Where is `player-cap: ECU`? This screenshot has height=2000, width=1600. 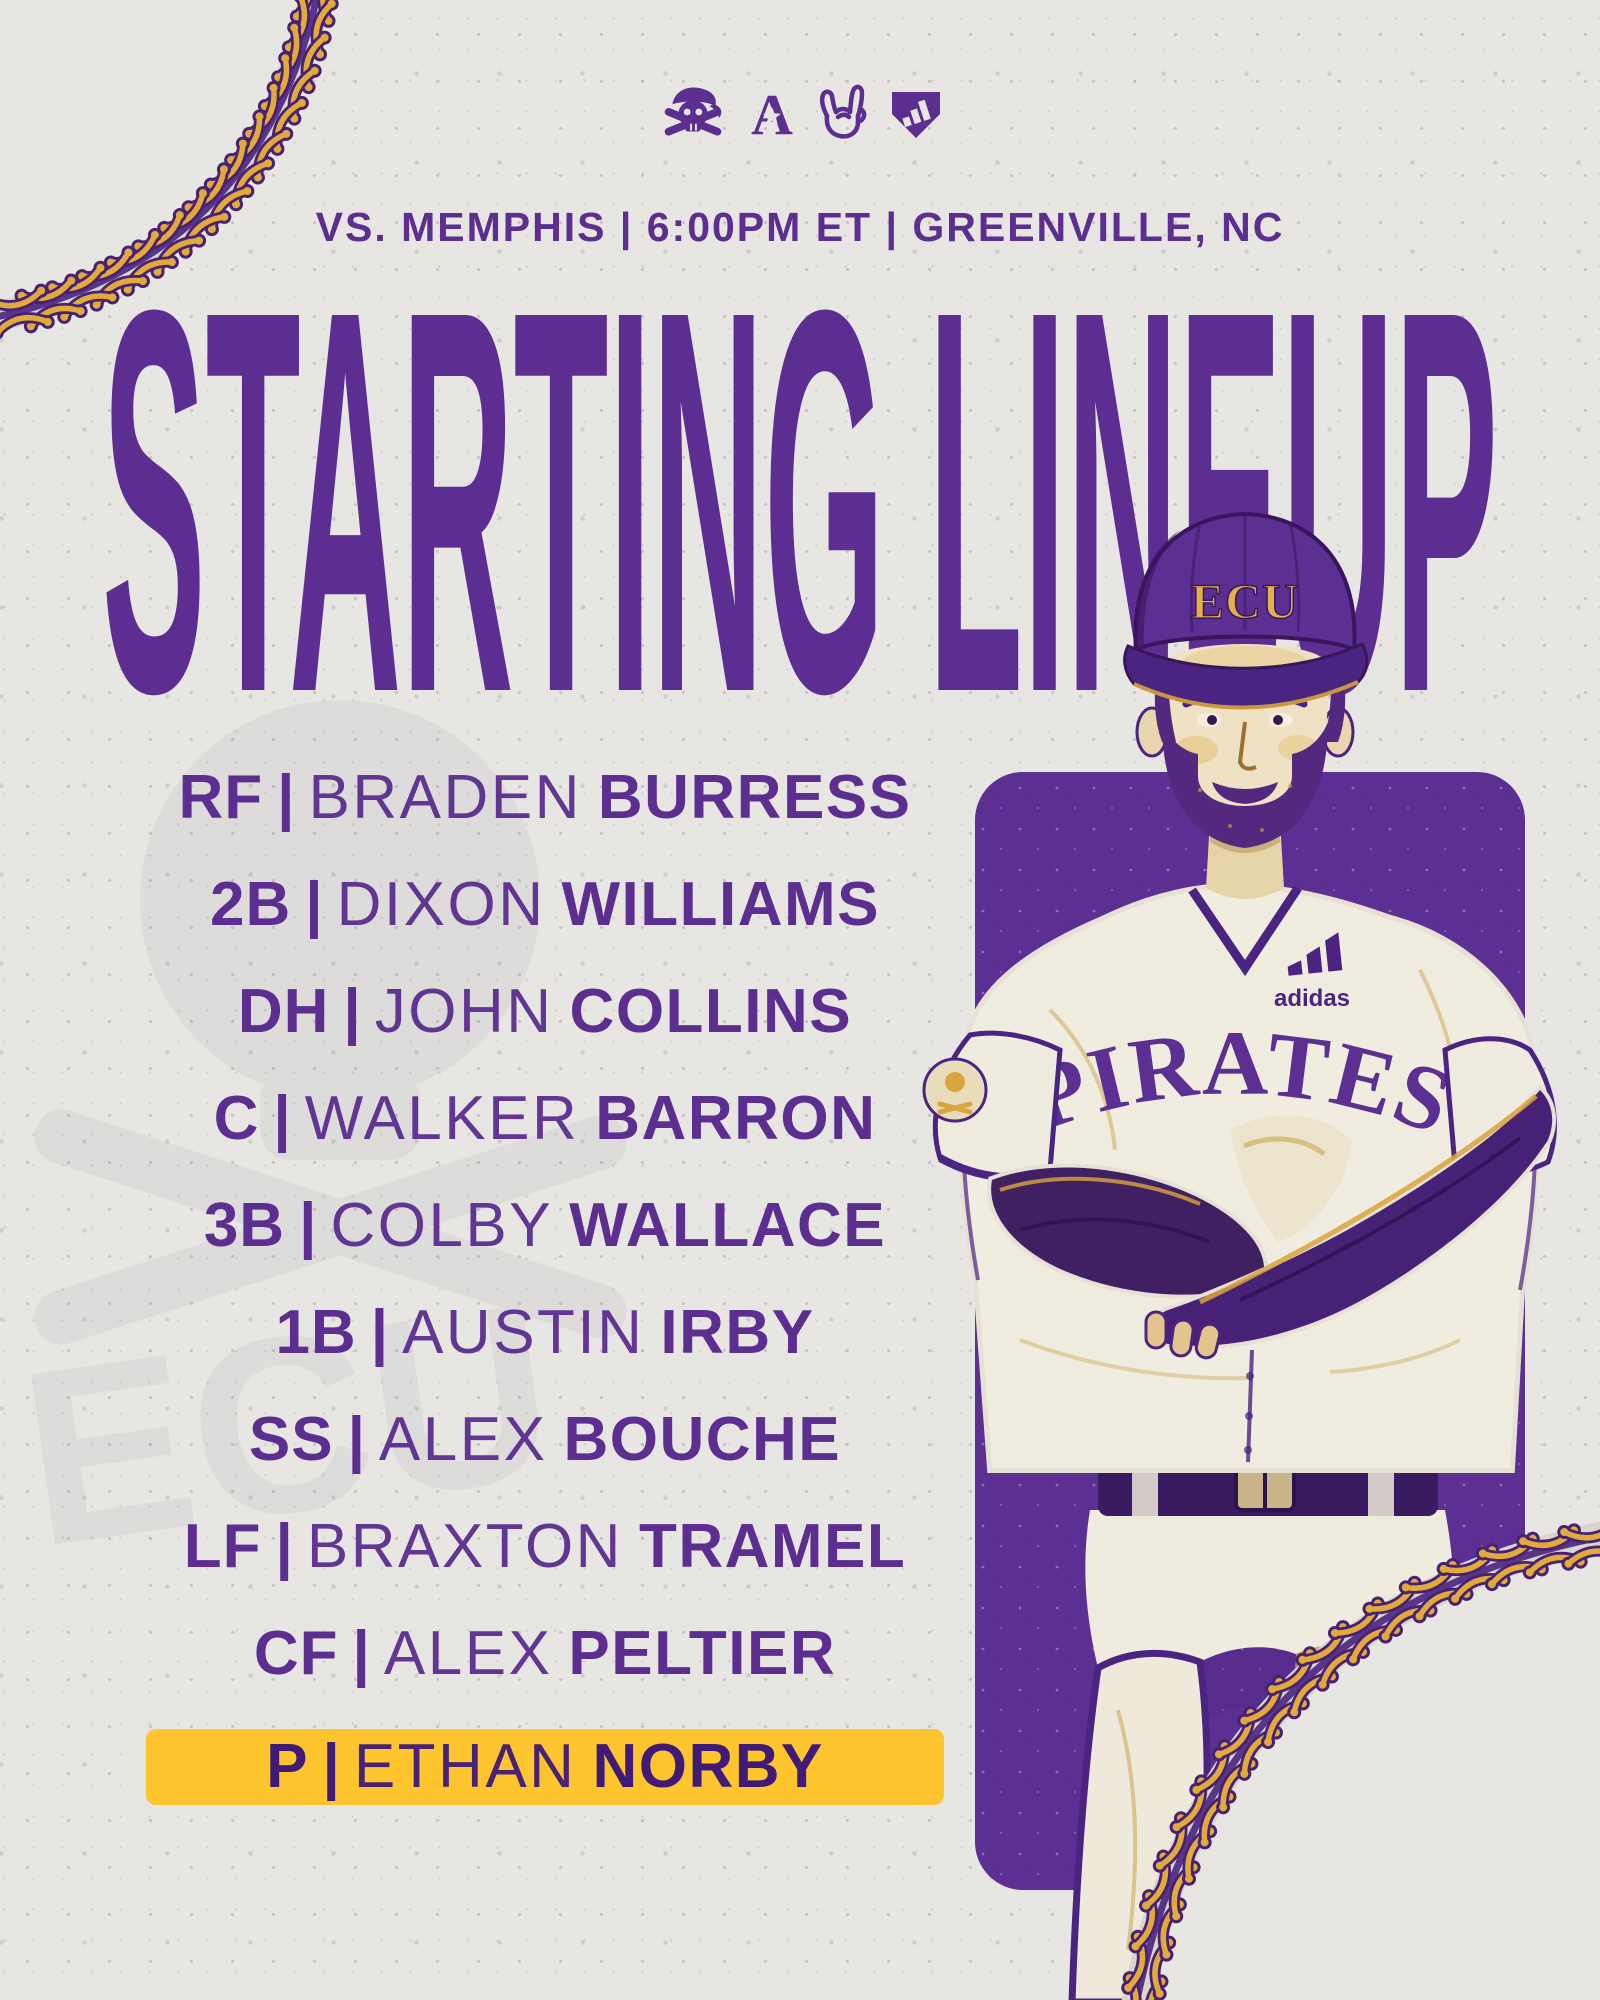 player-cap: ECU is located at coordinates (1246, 610).